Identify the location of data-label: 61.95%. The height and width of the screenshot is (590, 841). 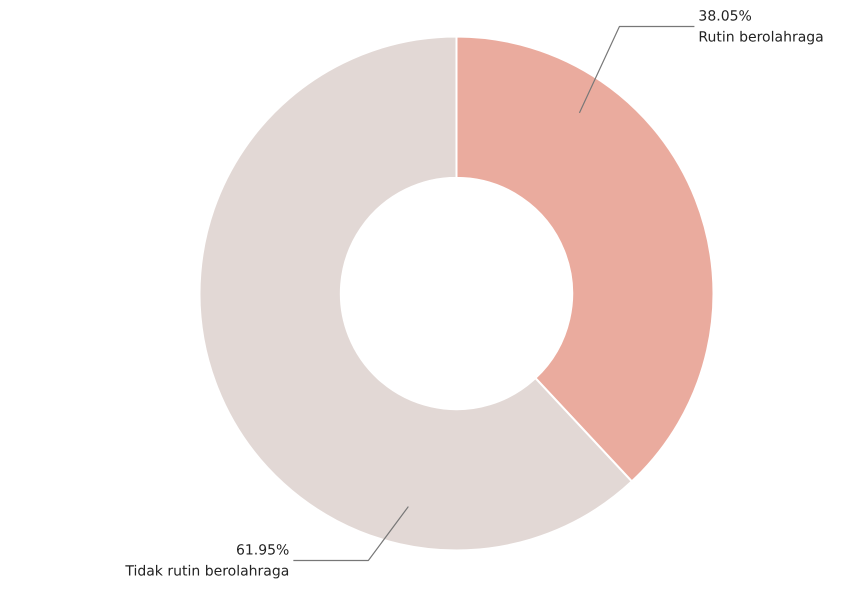
(263, 550).